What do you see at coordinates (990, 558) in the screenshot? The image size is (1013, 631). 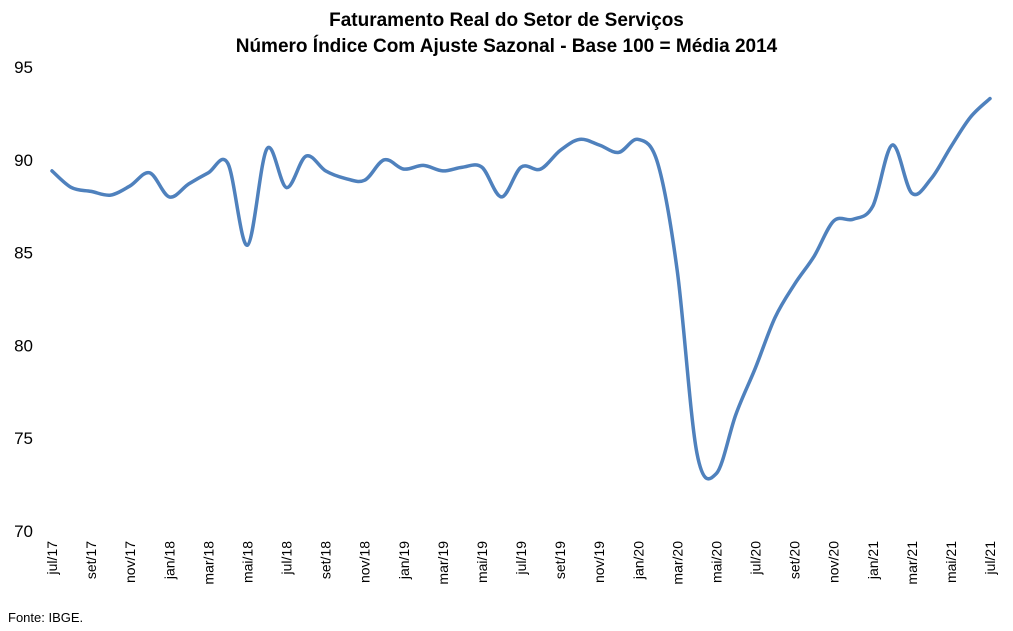 I see `x-tick-label: jul/21` at bounding box center [990, 558].